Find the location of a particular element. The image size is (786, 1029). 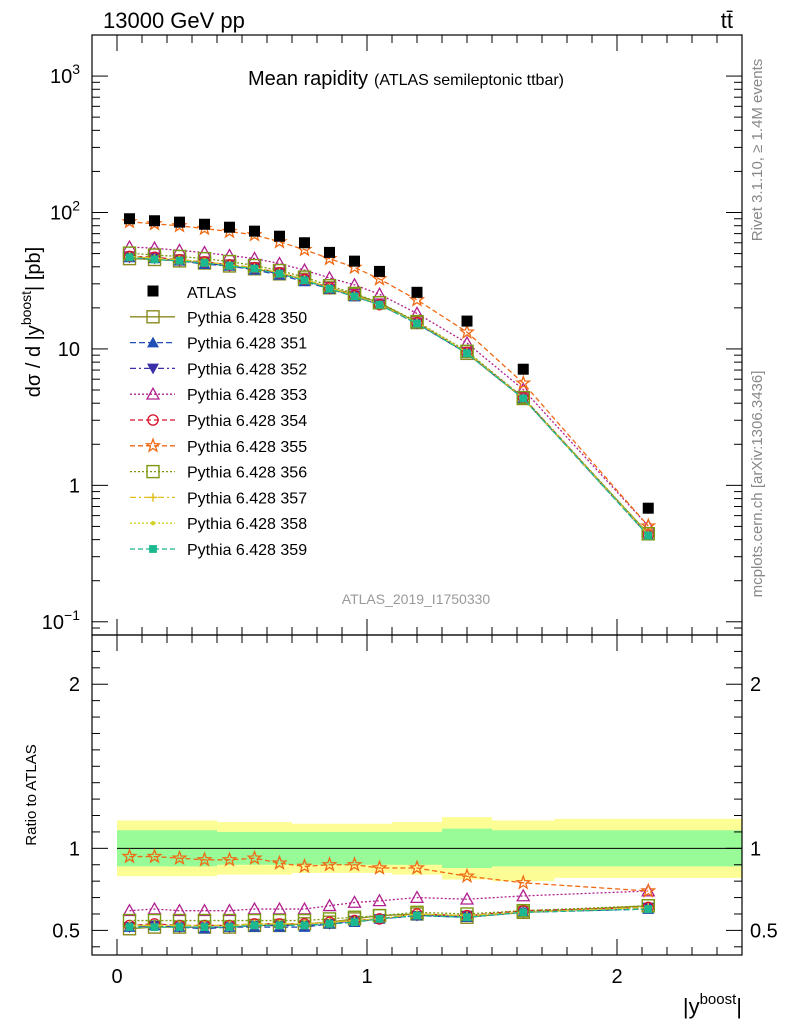

legend-entry-data: ATLAS is located at coordinates (192, 293).